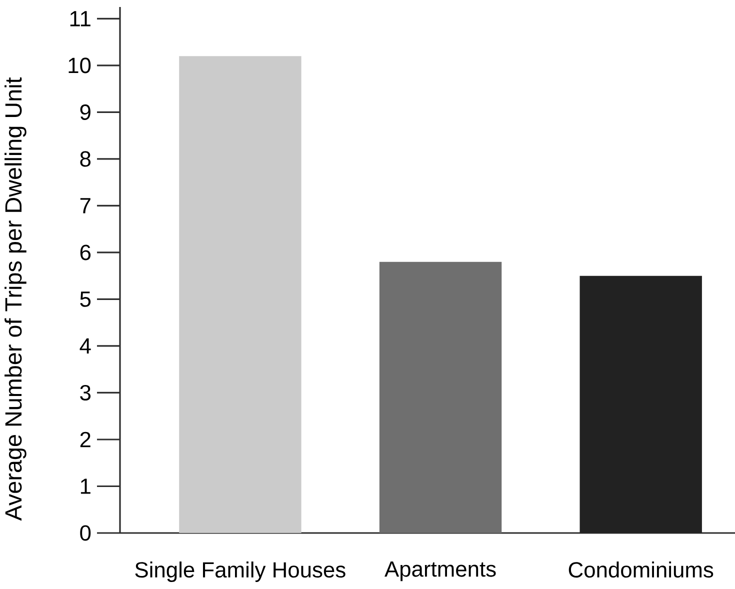 This screenshot has height=589, width=735. I want to click on y-tick-label: 6, so click(85, 252).